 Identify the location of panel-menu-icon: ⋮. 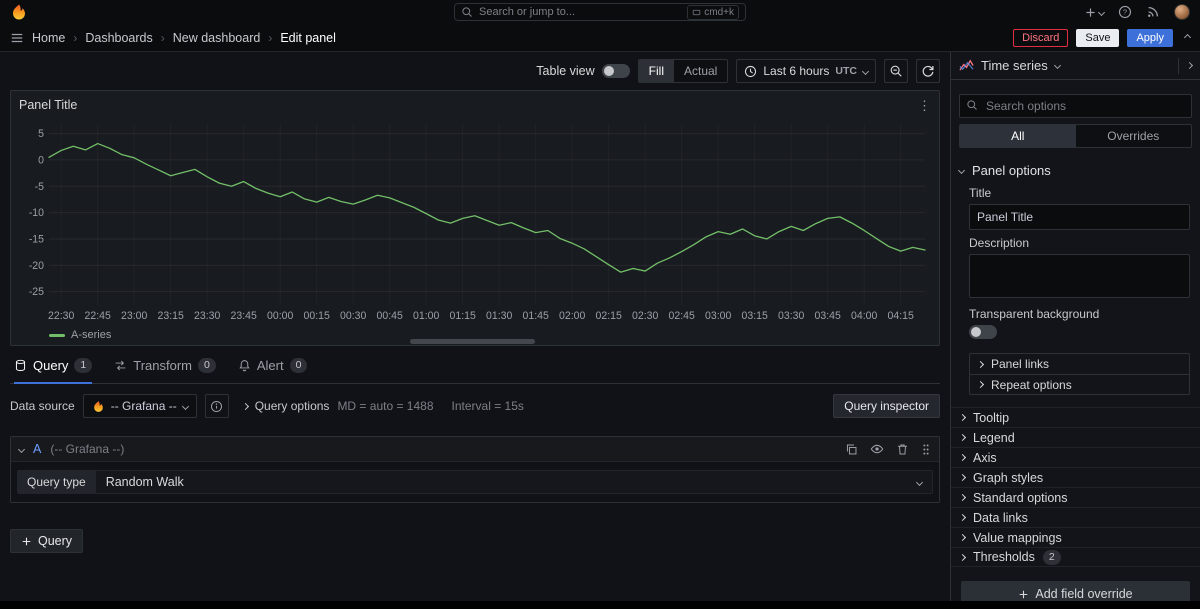
(924, 105).